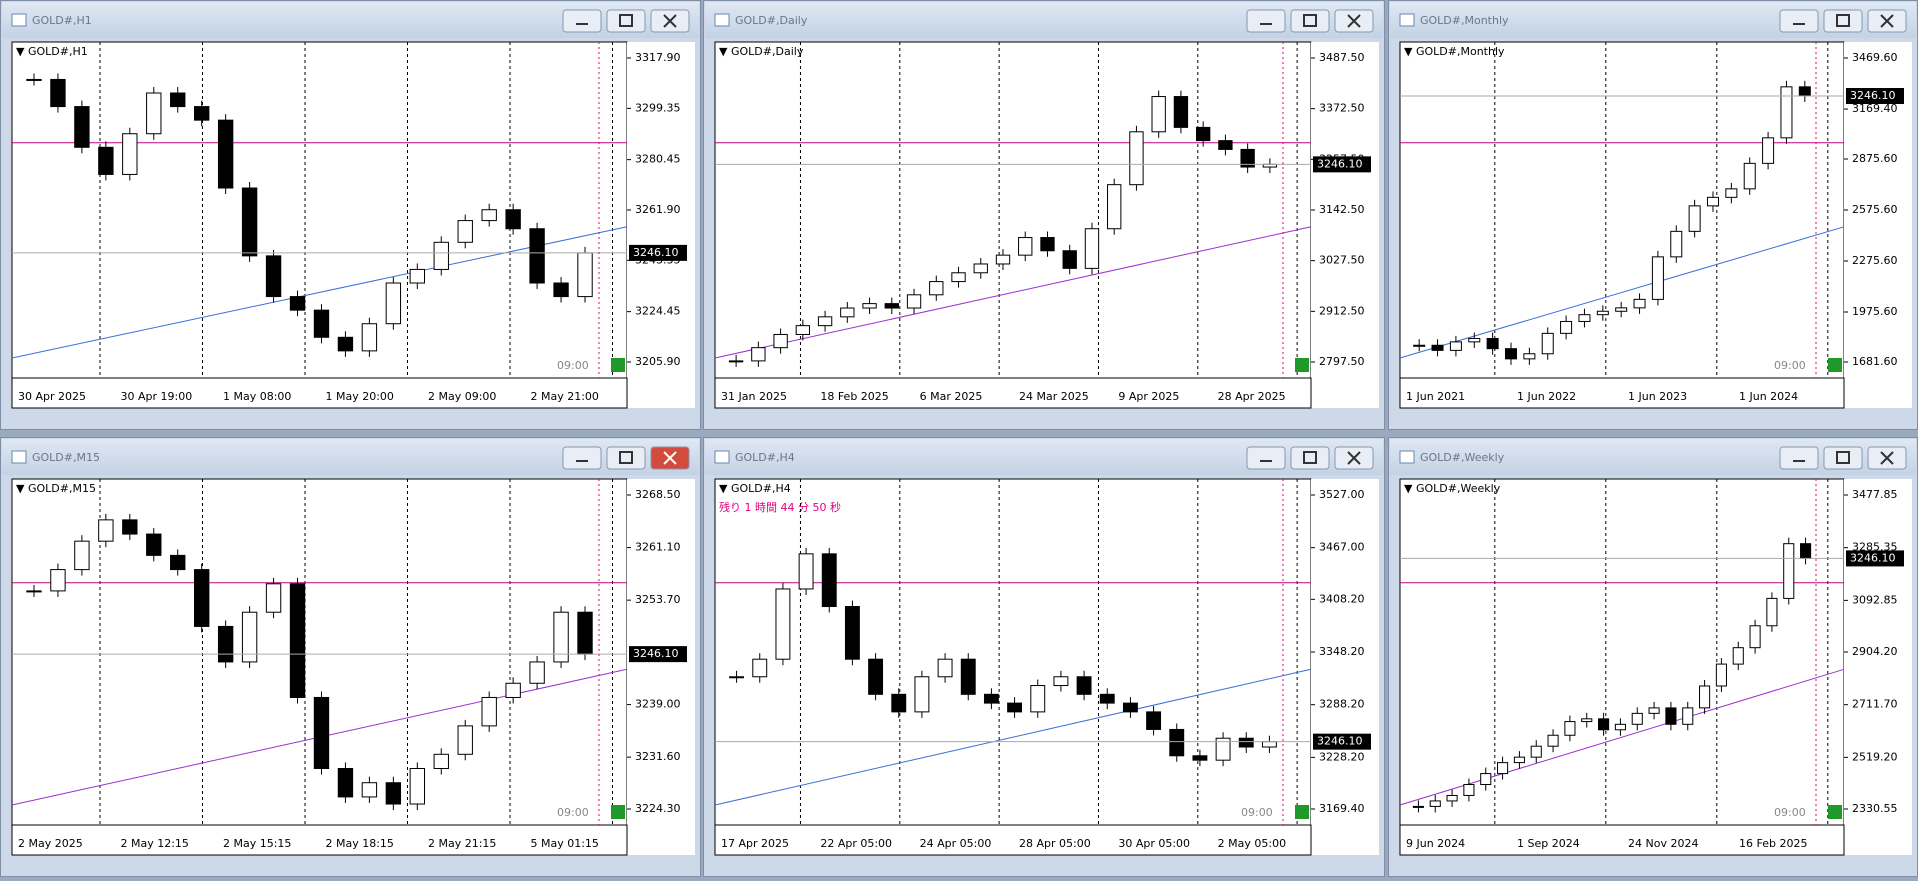 Image resolution: width=1918 pixels, height=881 pixels. I want to click on price-tick-label: 3169.40, so click(1342, 808).